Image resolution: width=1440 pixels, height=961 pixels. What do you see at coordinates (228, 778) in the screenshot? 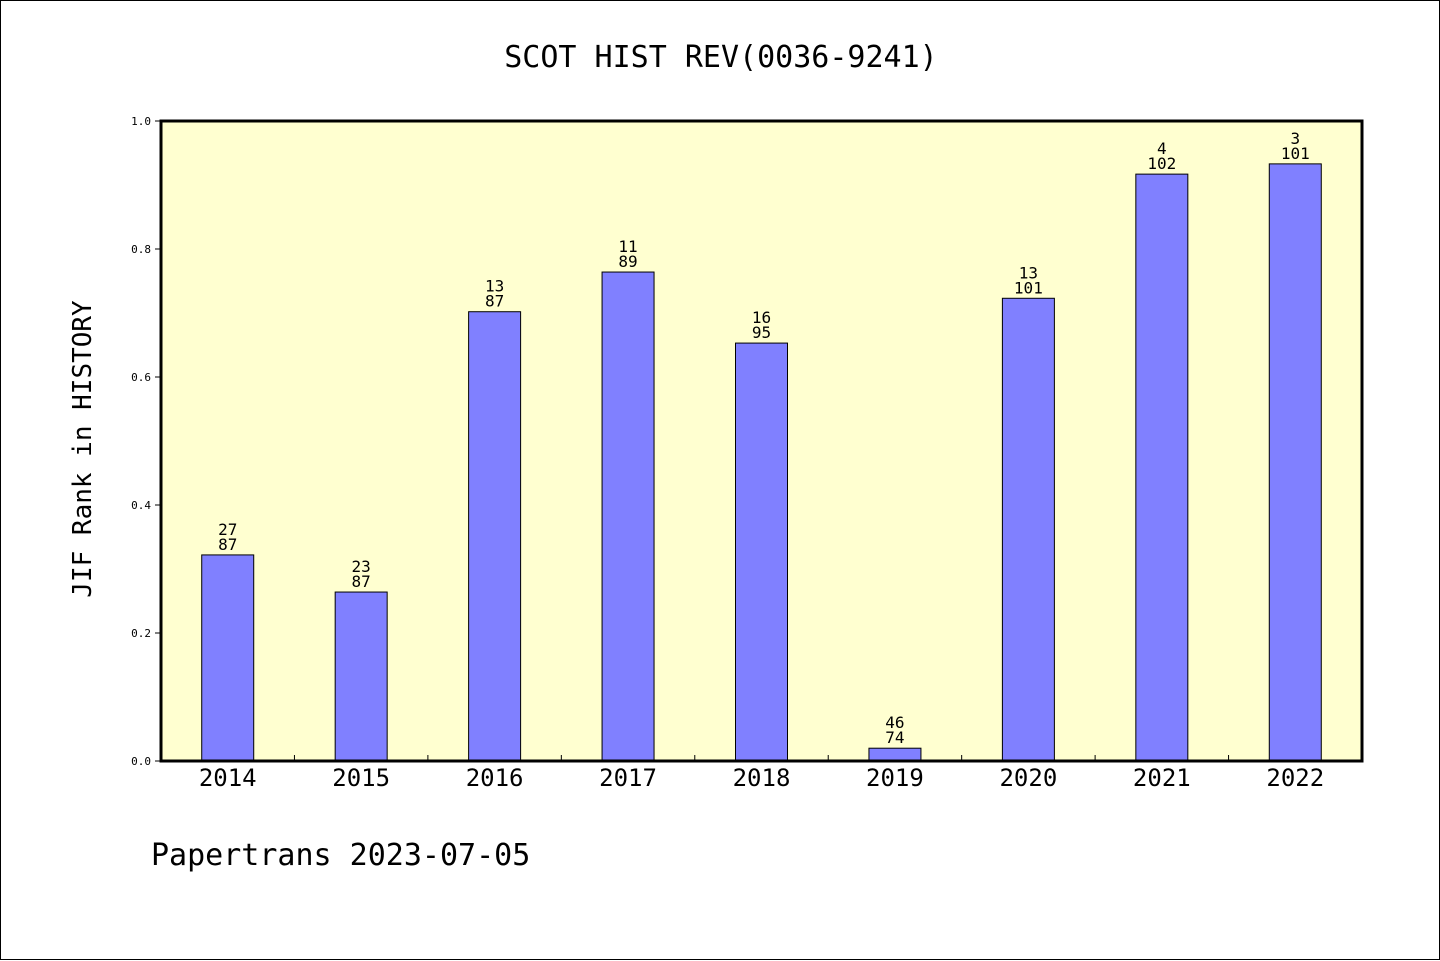
I see `x-tick-label: 2014` at bounding box center [228, 778].